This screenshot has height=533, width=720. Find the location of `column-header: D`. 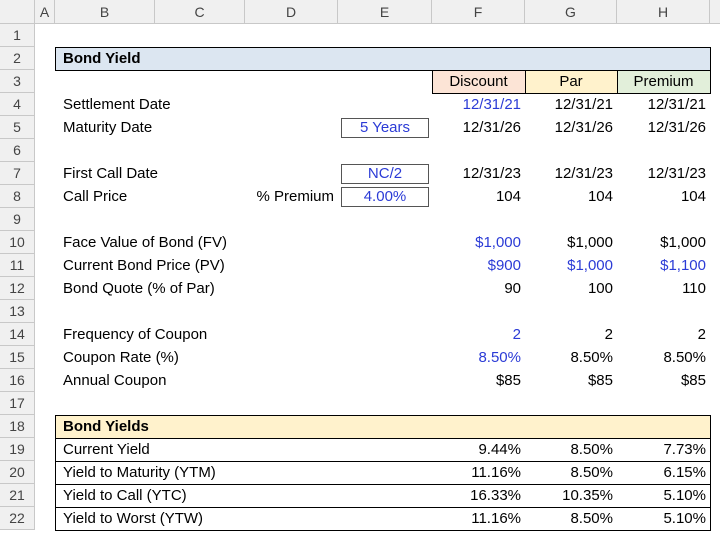

column-header: D is located at coordinates (291, 12).